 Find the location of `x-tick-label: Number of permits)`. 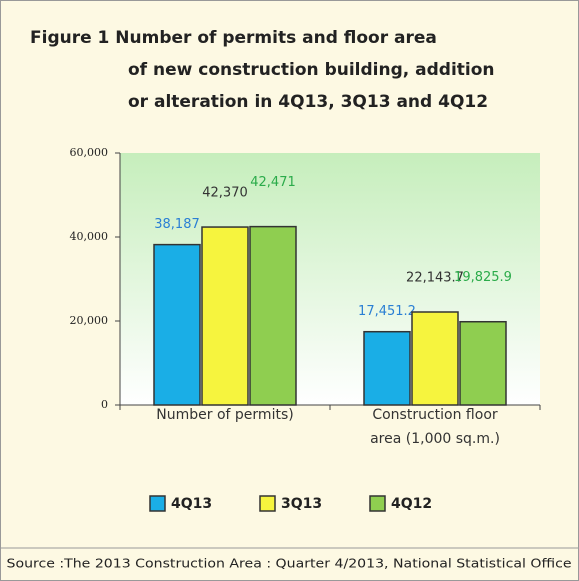

x-tick-label: Number of permits) is located at coordinates (225, 415).